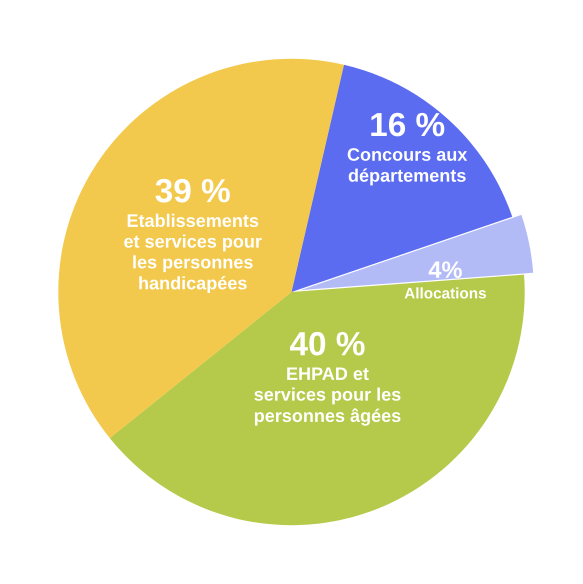  What do you see at coordinates (193, 254) in the screenshot?
I see `slice-label: Etablissements et services pour les personnes handicapées` at bounding box center [193, 254].